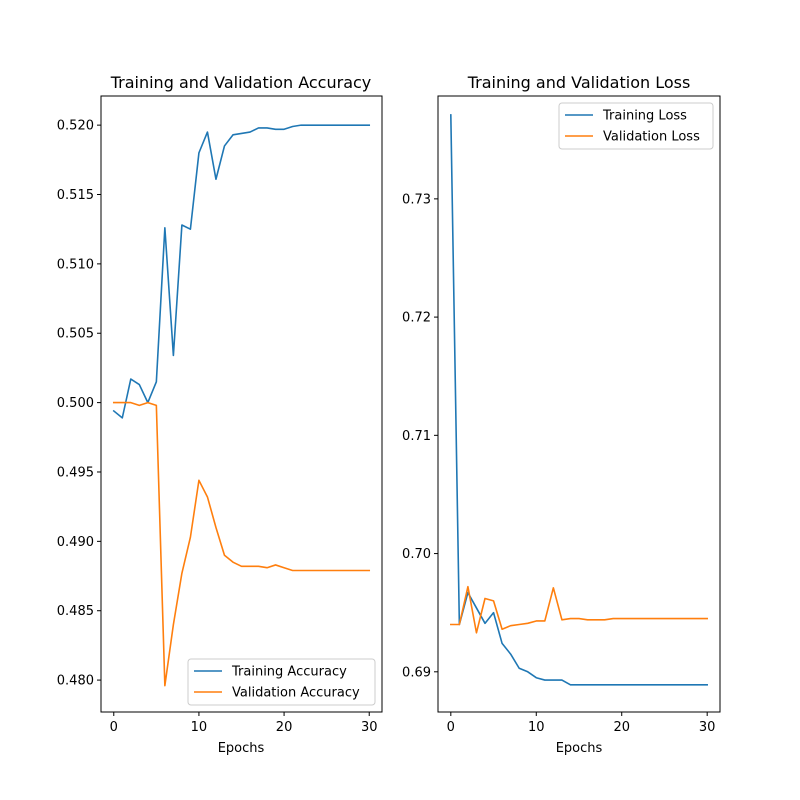 The image size is (800, 800). I want to click on loss-y-tick-label: 0.70, so click(416, 554).